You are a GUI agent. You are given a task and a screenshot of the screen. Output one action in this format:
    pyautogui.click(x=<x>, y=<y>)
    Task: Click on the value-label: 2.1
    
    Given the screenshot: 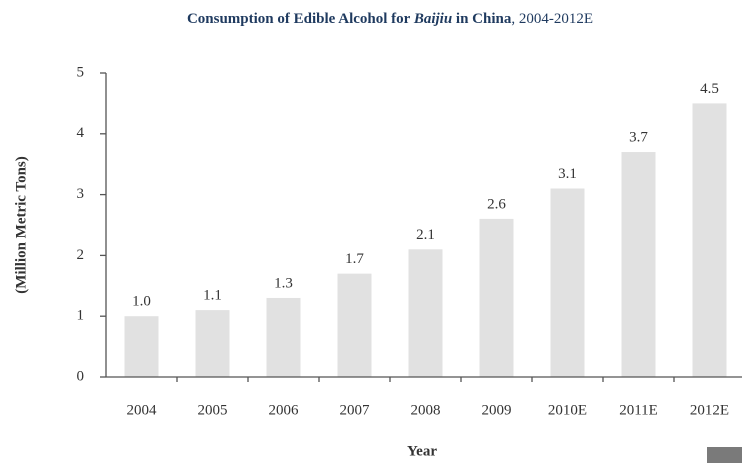 What is the action you would take?
    pyautogui.click(x=425, y=235)
    